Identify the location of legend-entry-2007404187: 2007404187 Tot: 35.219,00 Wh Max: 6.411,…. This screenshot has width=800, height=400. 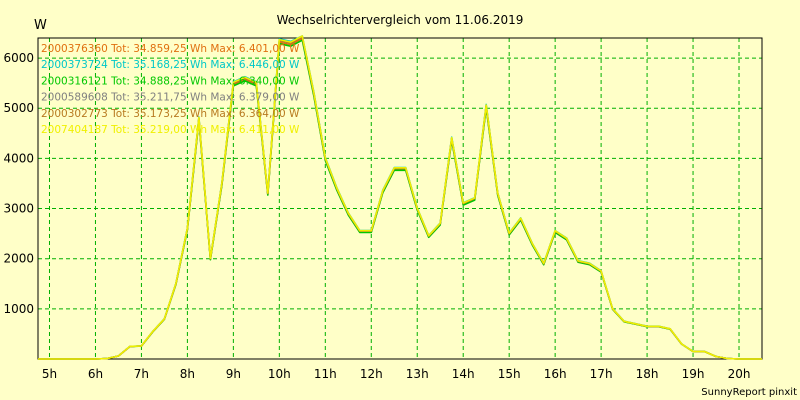
(170, 130).